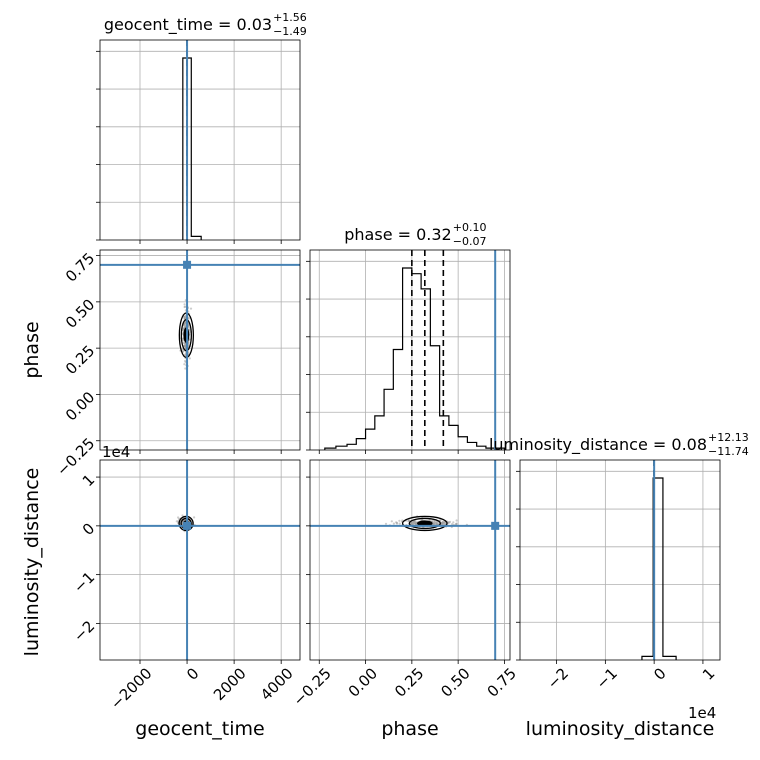 This screenshot has height=760, width=760. I want to click on x-tick-label: 0.00, so click(363, 682).